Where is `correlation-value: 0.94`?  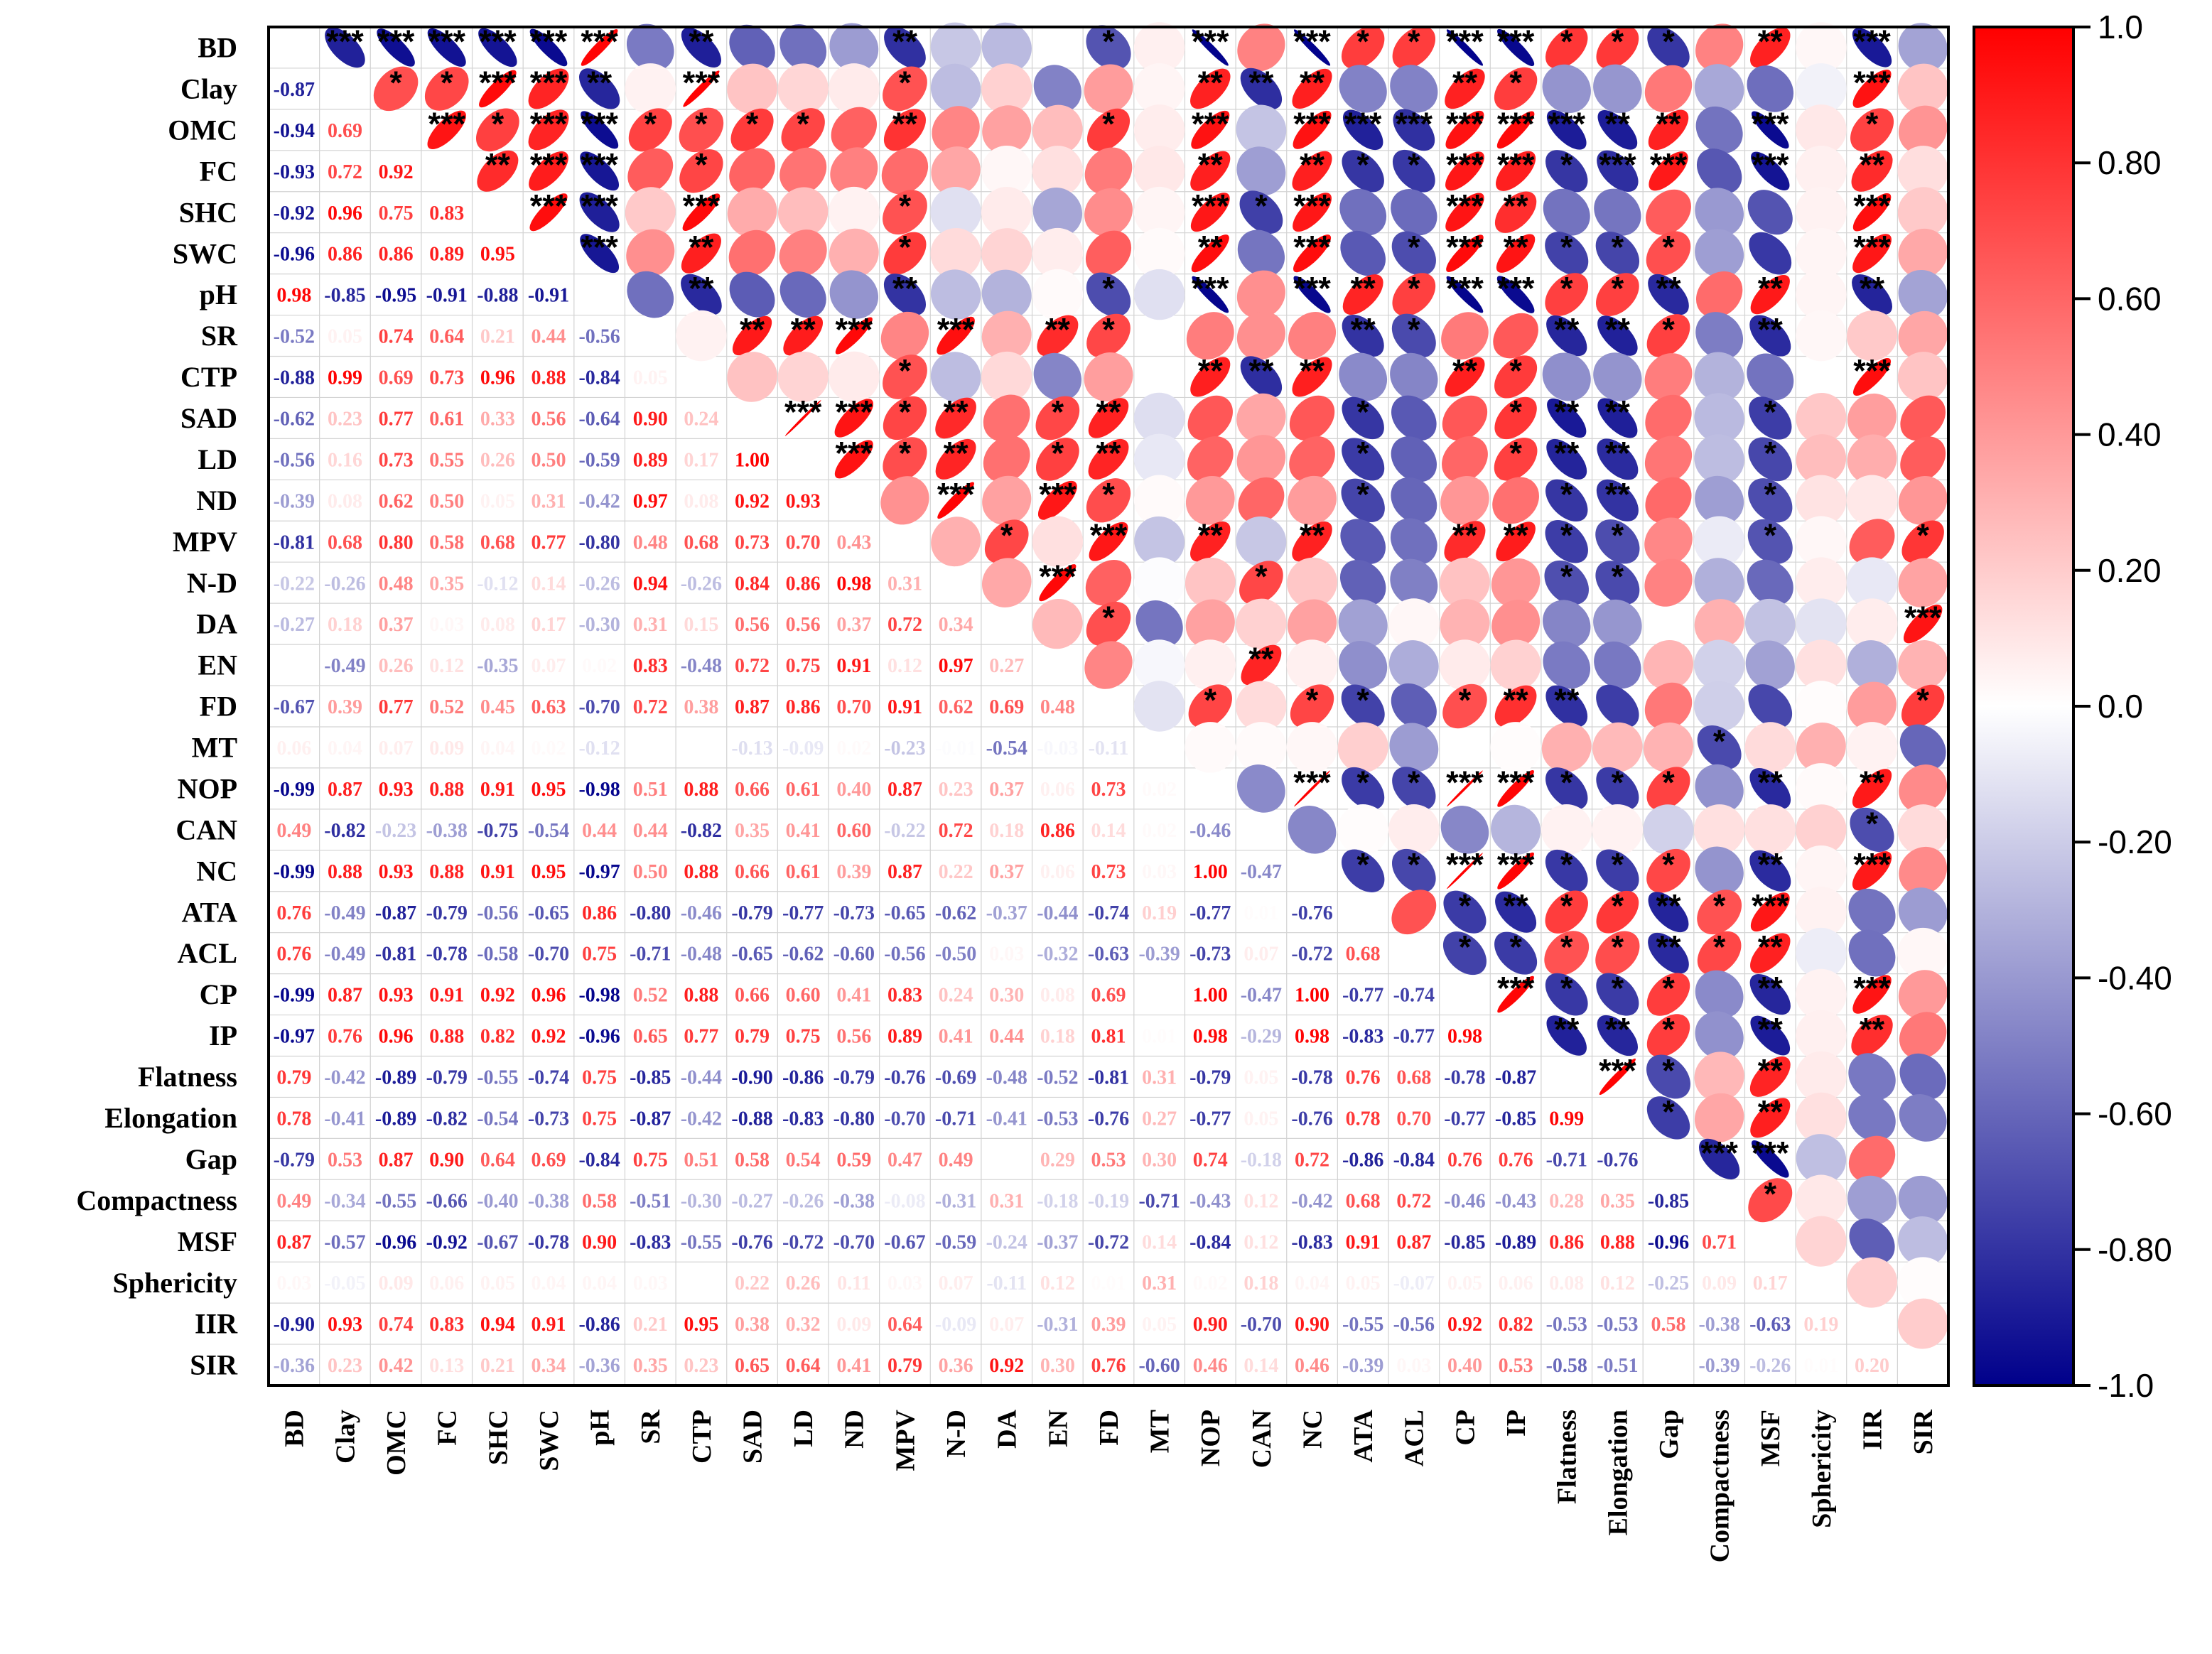 correlation-value: 0.94 is located at coordinates (497, 1325).